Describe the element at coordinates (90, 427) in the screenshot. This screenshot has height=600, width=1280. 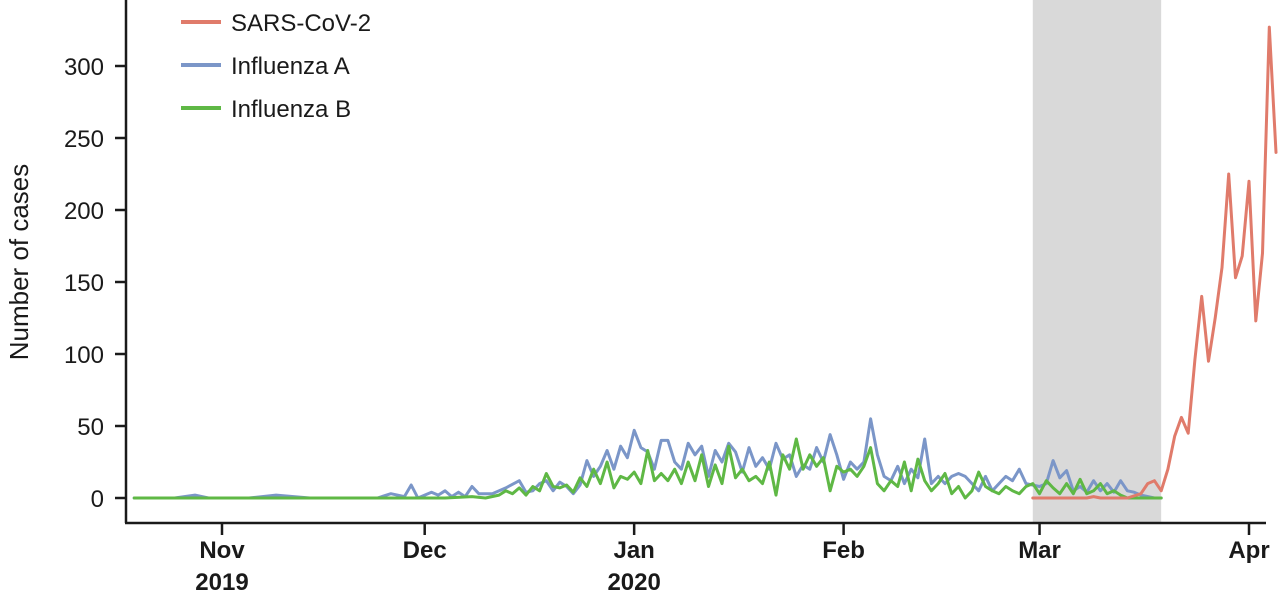
I see `y-tick-label: 50` at that location.